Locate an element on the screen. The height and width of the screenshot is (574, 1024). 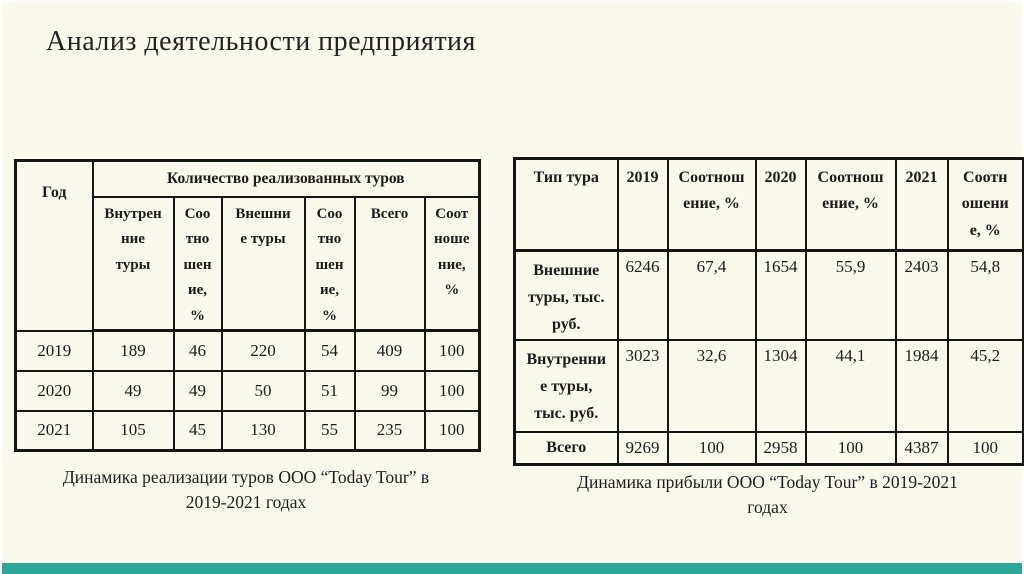
value-cell: 409 is located at coordinates (389, 350).